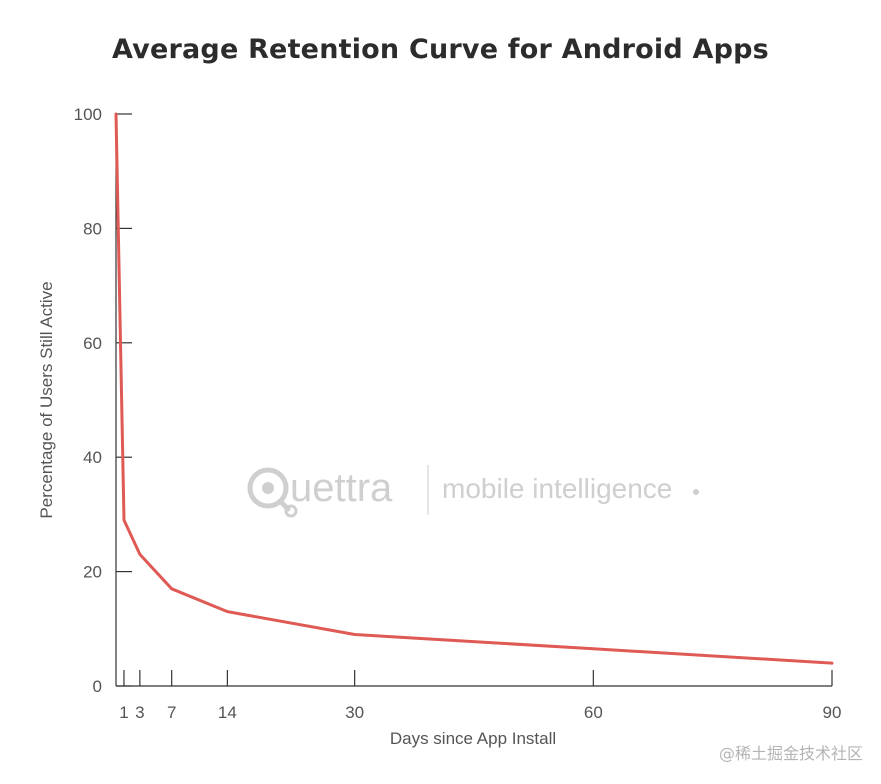  What do you see at coordinates (92, 572) in the screenshot?
I see `y-tick-label: 20` at bounding box center [92, 572].